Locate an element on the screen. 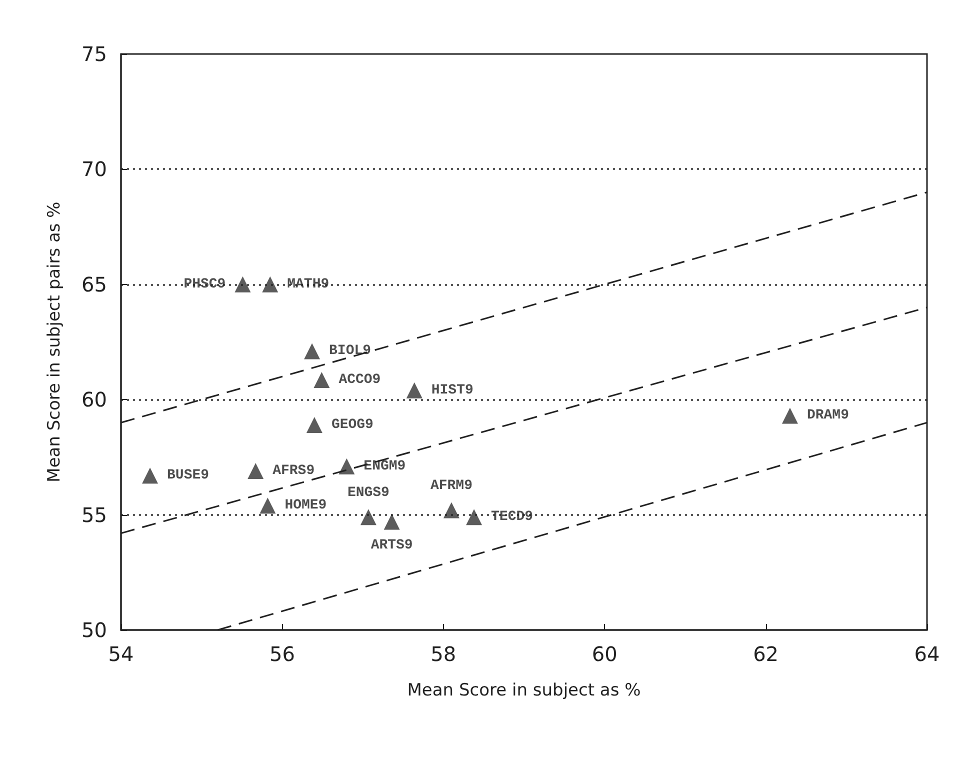 This screenshot has height=777, width=953. data-label: HOME9 is located at coordinates (305, 506).